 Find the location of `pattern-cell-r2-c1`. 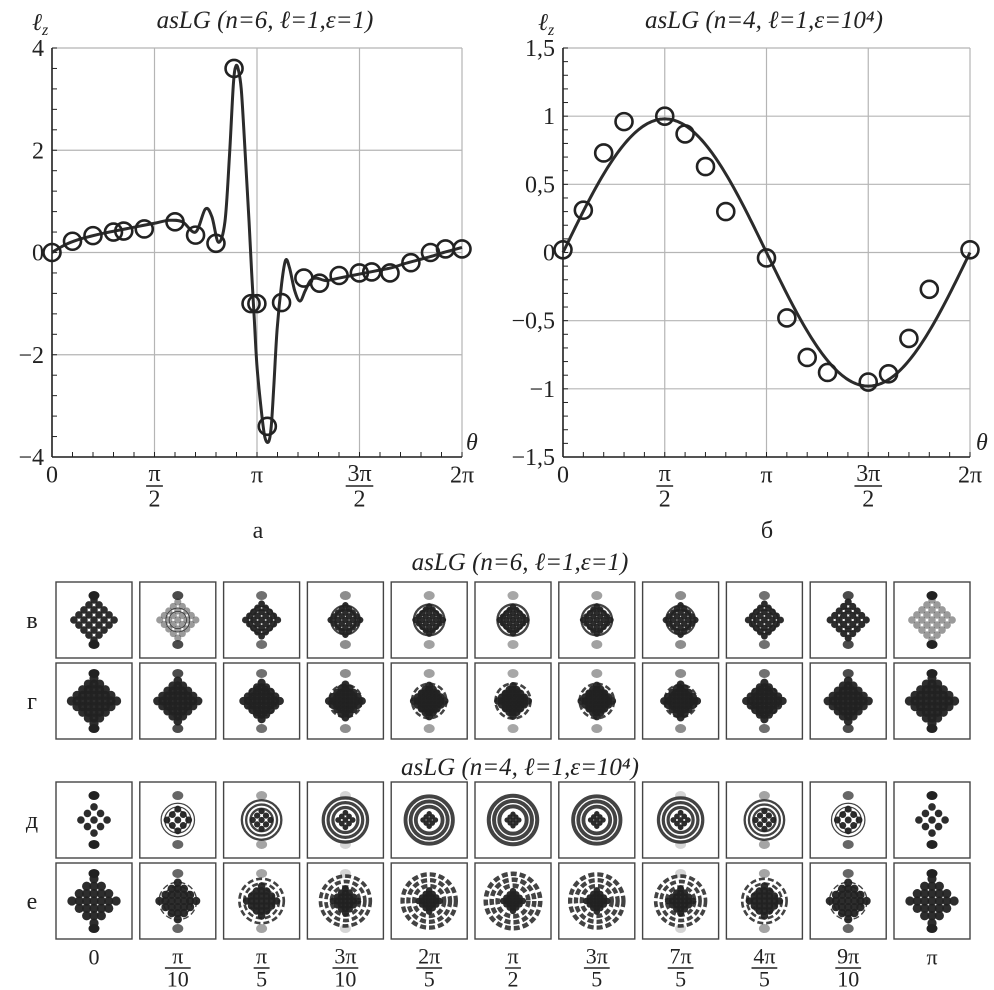

pattern-cell-r2-c1 is located at coordinates (178, 820).